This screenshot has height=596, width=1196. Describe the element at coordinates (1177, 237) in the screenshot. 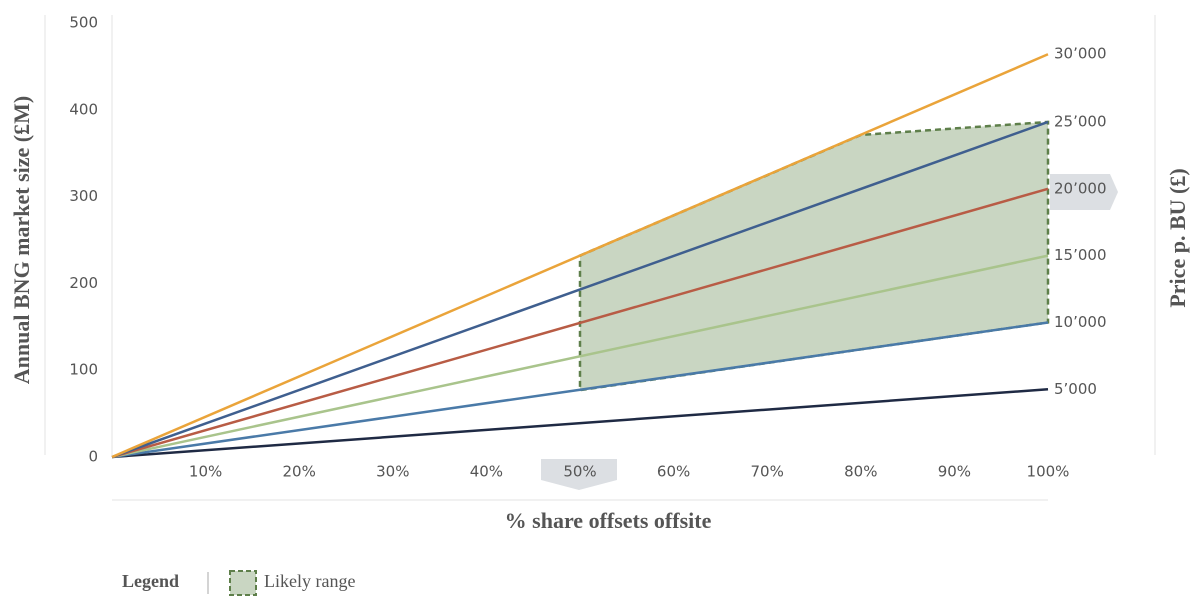

I see `y2-axis-label: Price p. BU (£)` at that location.